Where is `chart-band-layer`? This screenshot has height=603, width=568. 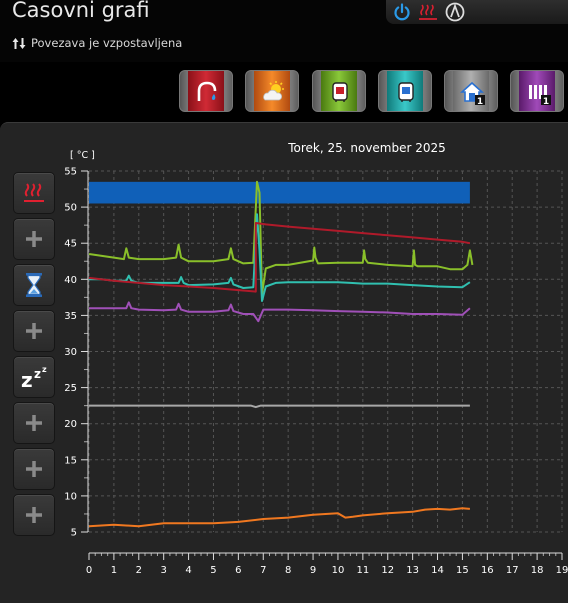 chart-band-layer is located at coordinates (279, 192).